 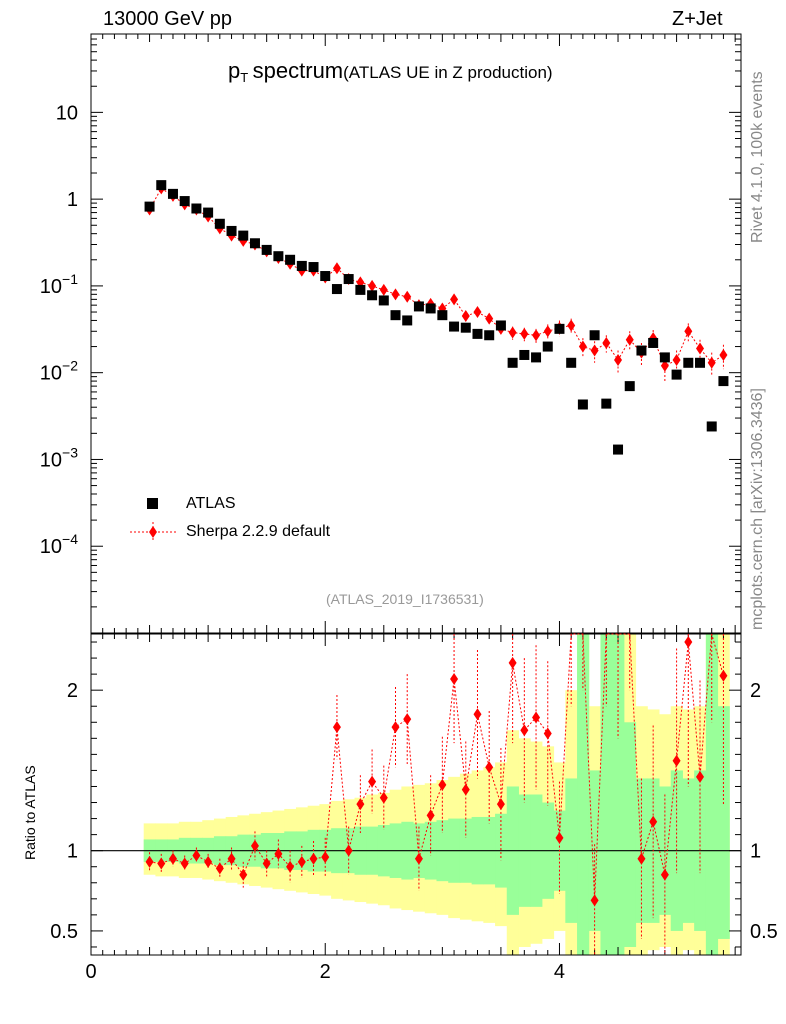 What do you see at coordinates (211, 503) in the screenshot?
I see `legend-atlas-label: ATLAS` at bounding box center [211, 503].